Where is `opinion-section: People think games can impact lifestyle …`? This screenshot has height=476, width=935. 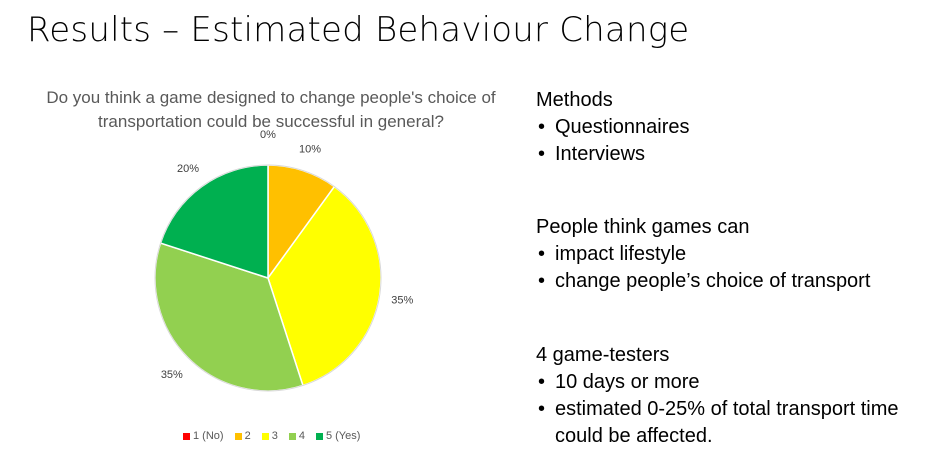
opinion-section: People think games can impact lifestyle … is located at coordinates (703, 254).